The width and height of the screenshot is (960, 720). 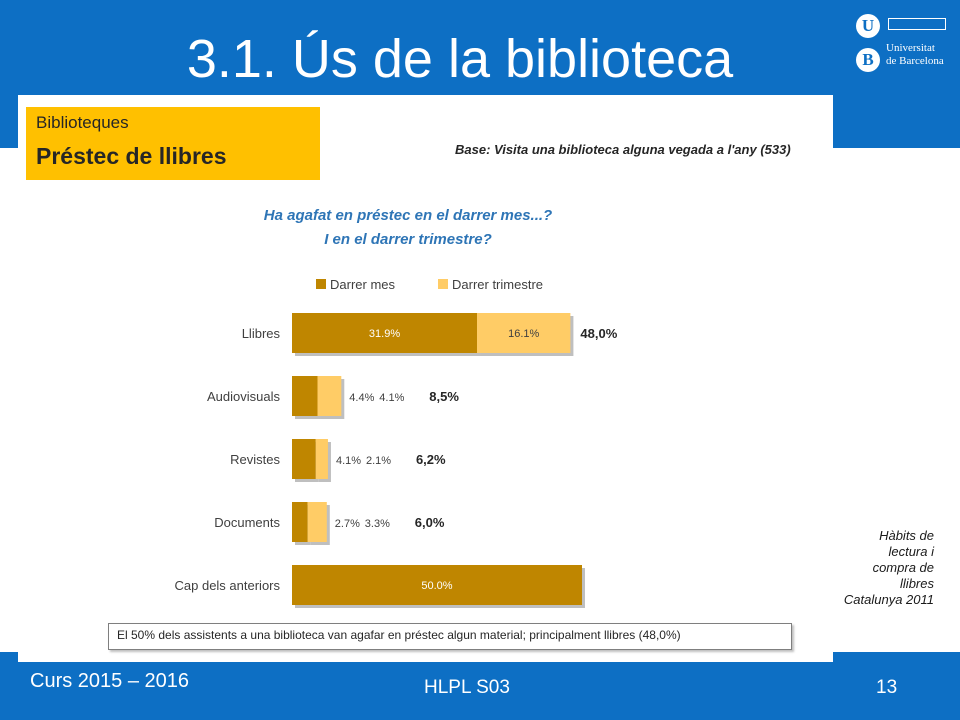 What do you see at coordinates (408, 239) in the screenshot?
I see `question-line-2: I en el darrer trimestre?` at bounding box center [408, 239].